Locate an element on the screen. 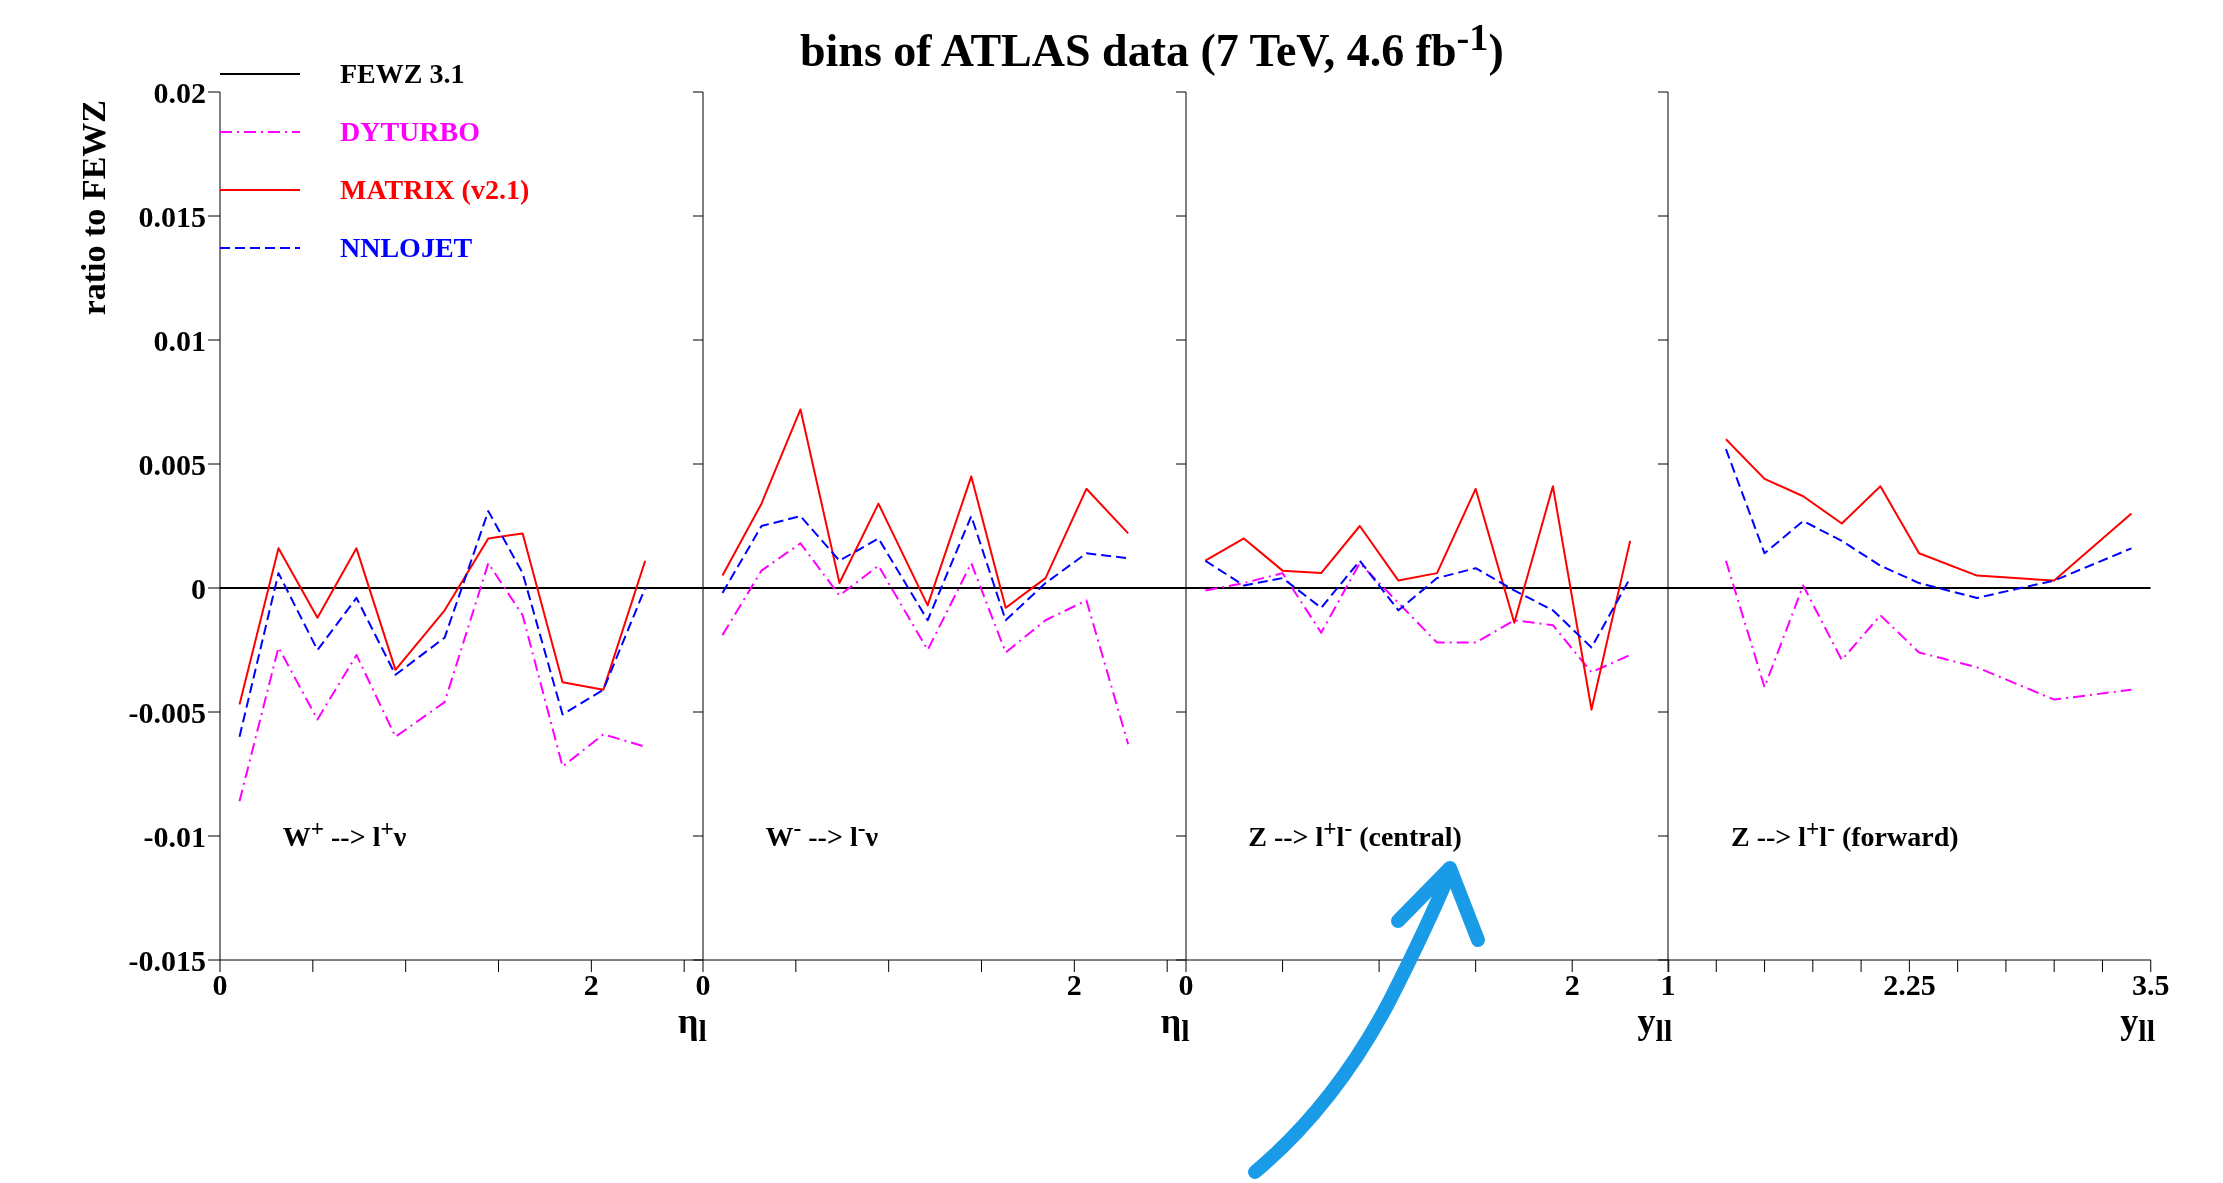 The width and height of the screenshot is (2223, 1183). chart-title: bins of ATLAS data (7 TeV, 4.6 fb$^{-1}$) is located at coordinates (1152, 46).